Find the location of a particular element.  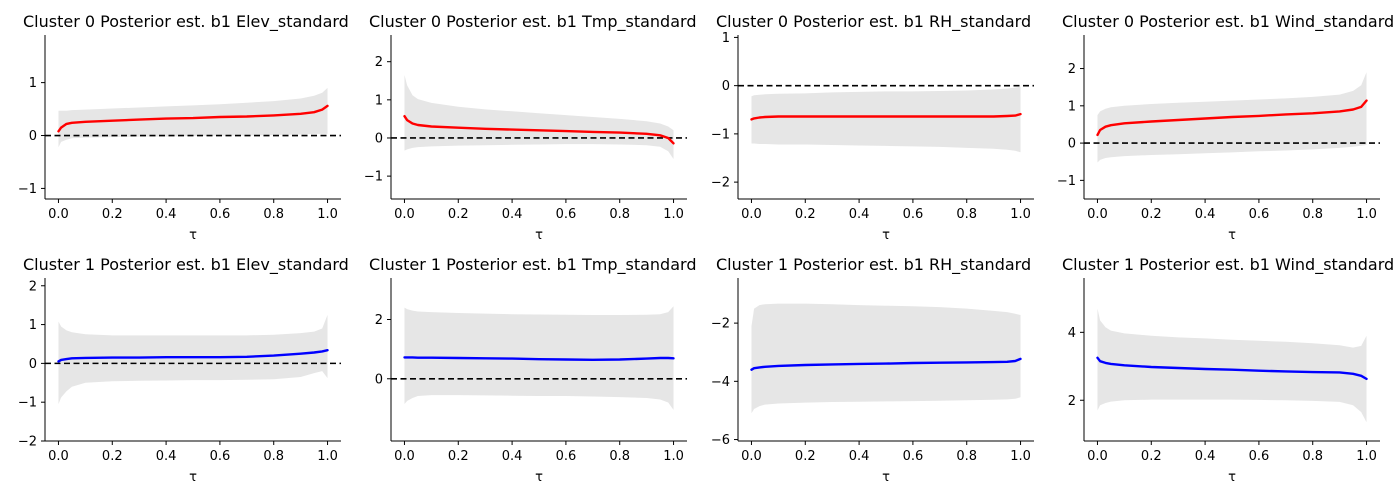

panel-6-x-tick-label: 0.0 is located at coordinates (751, 456).